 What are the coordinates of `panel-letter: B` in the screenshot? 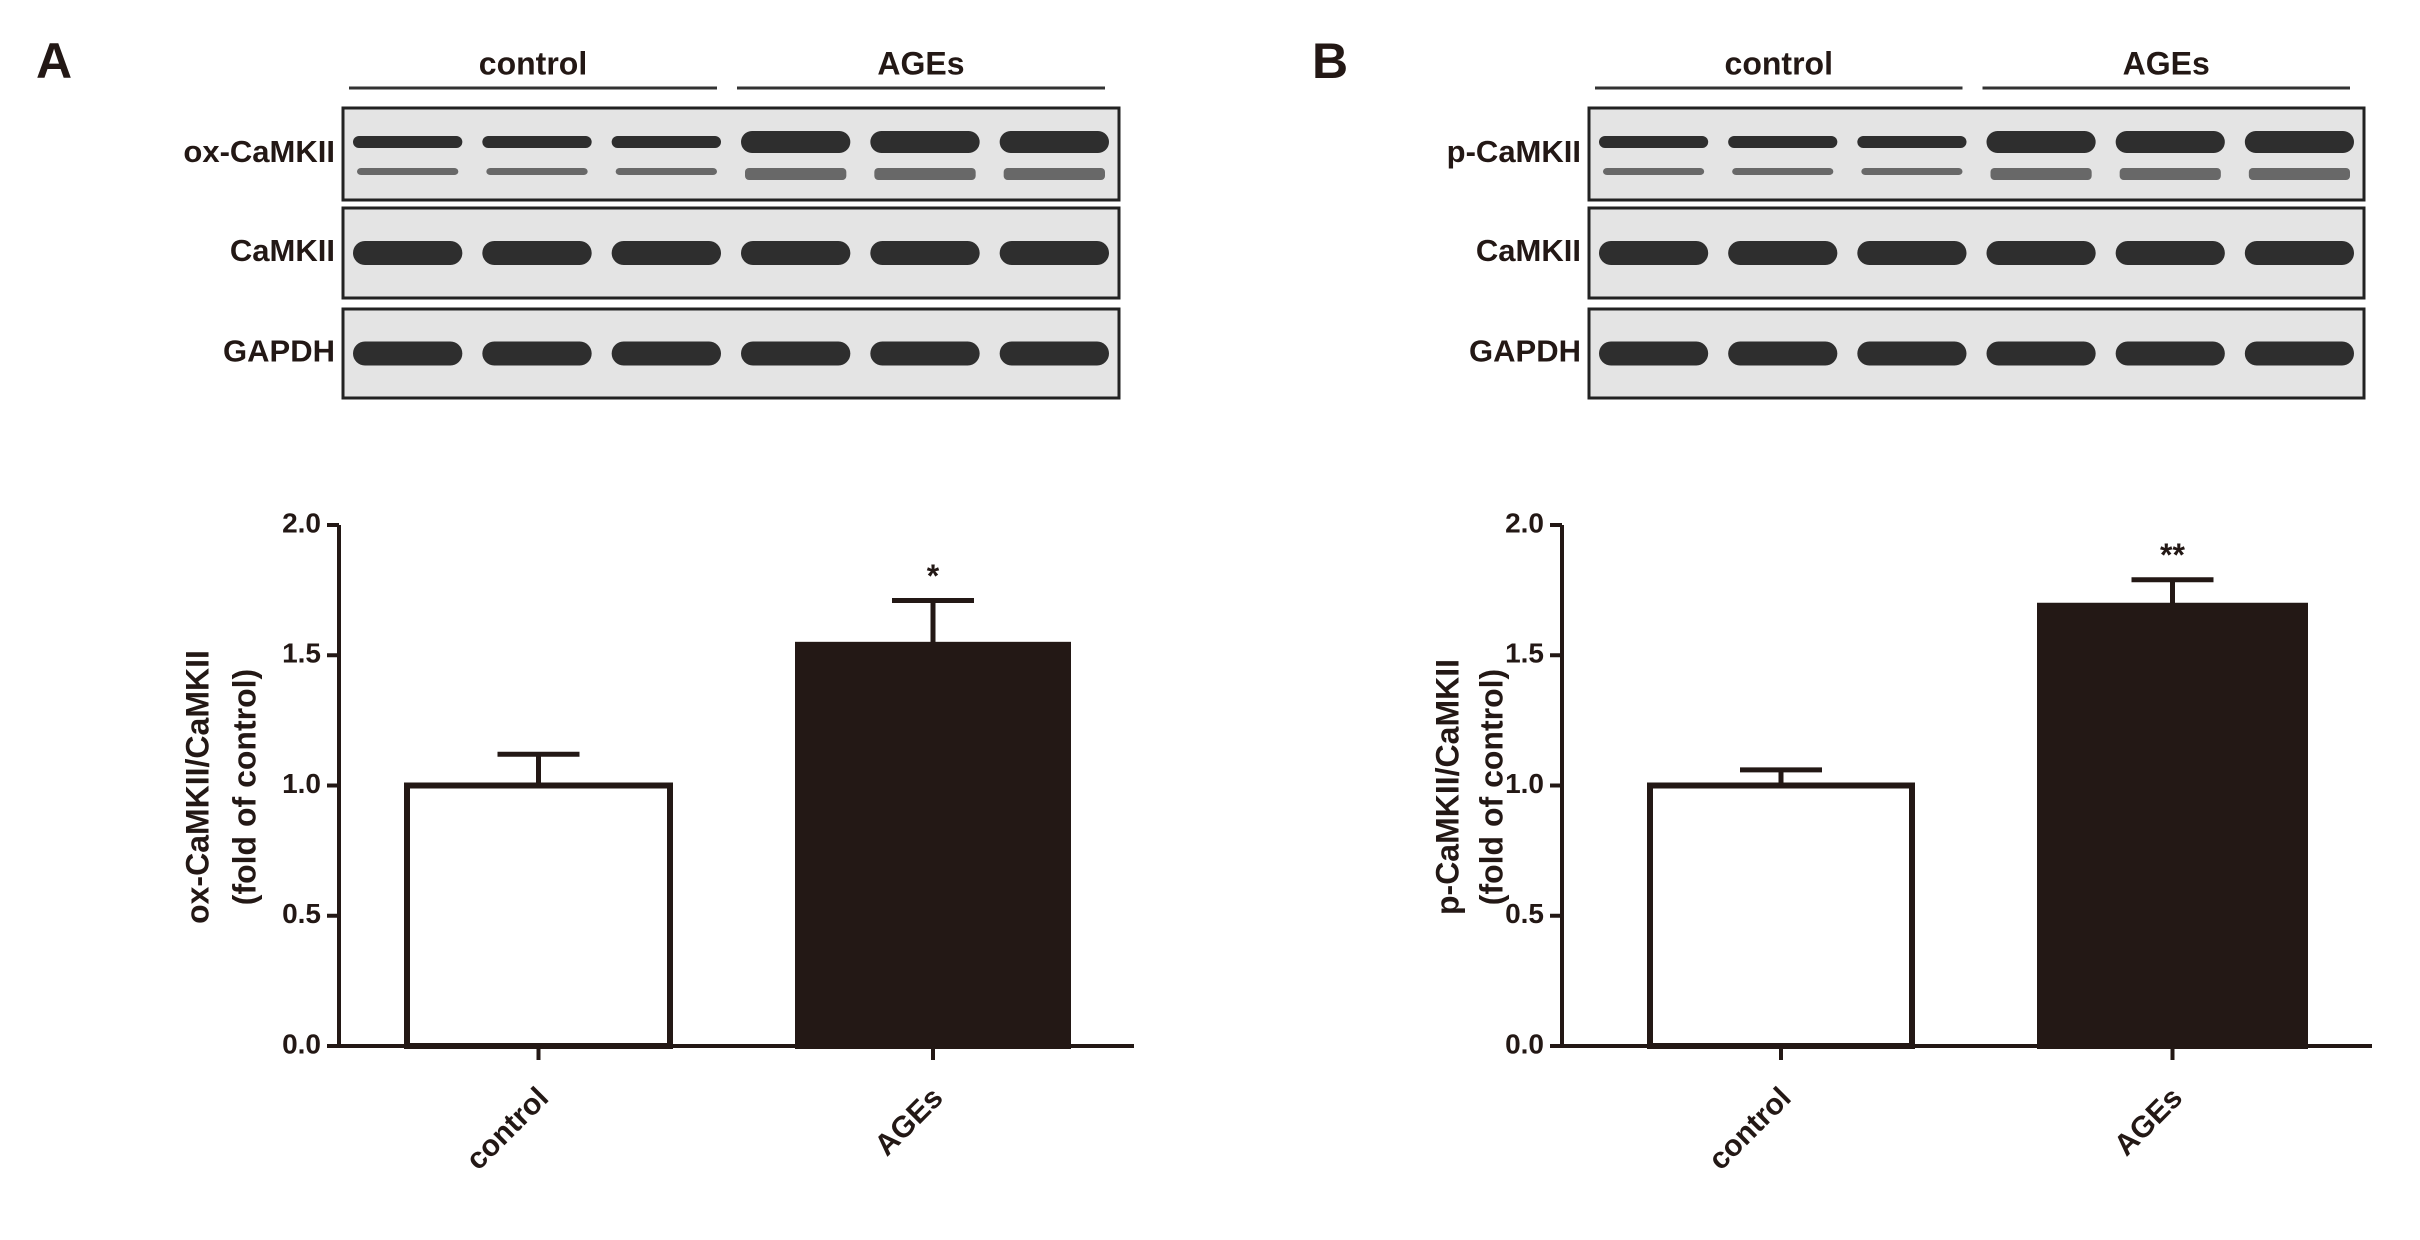 It's located at (1330, 61).